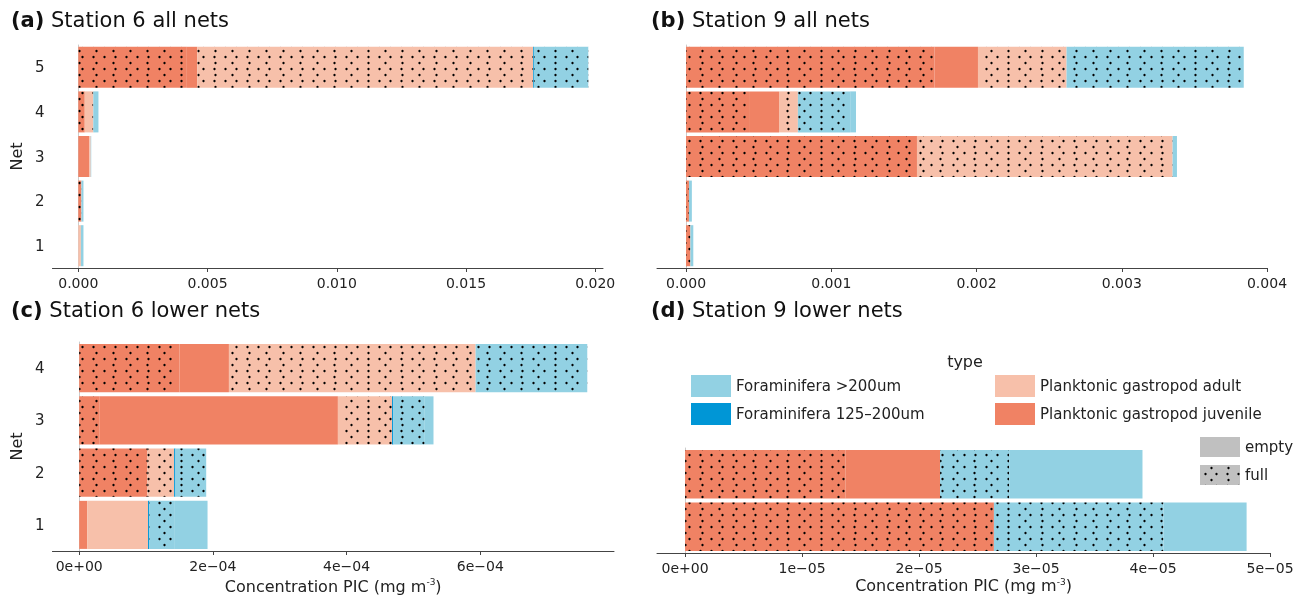  Describe the element at coordinates (1270, 568) in the screenshot. I see `x-tick-label: 5e−05` at that location.